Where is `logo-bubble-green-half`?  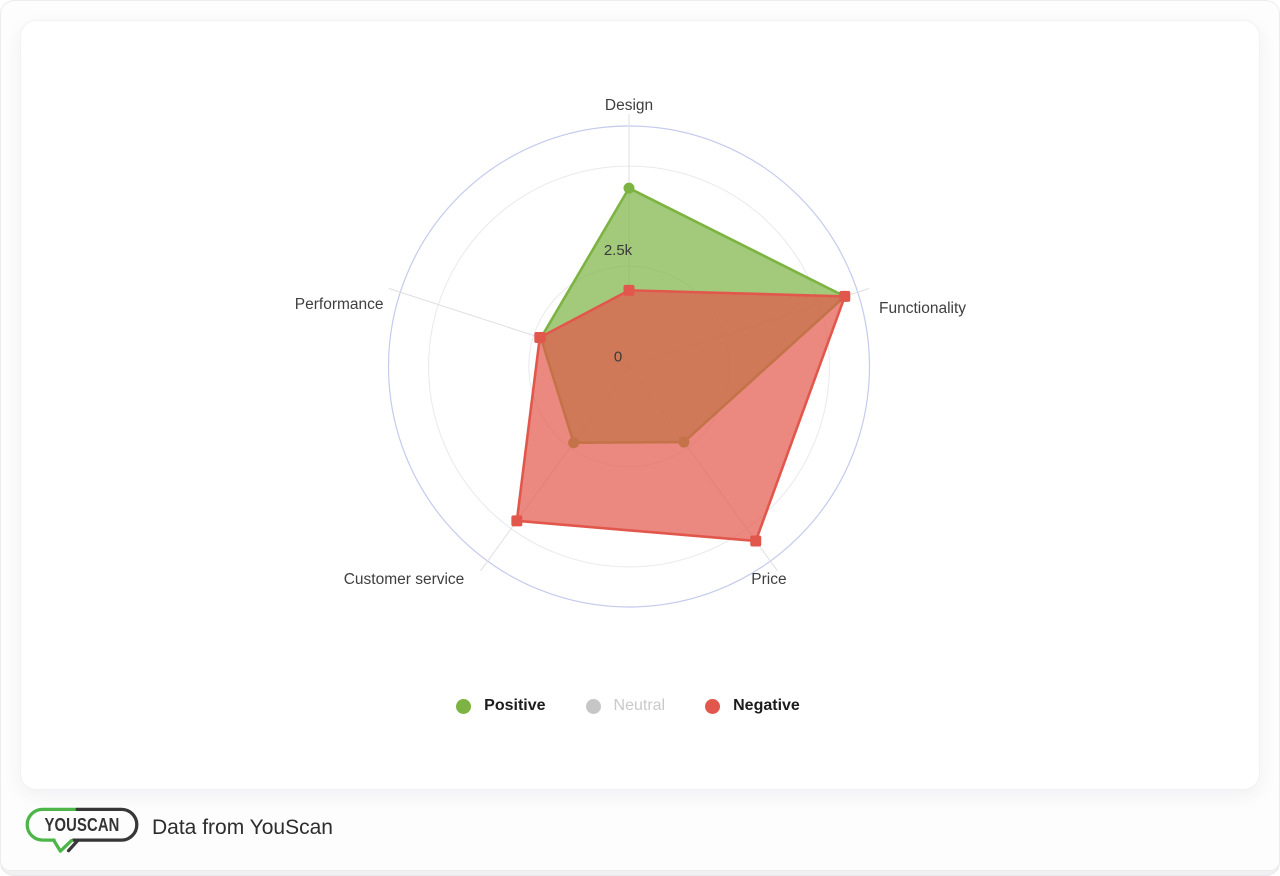 logo-bubble-green-half is located at coordinates (52, 824).